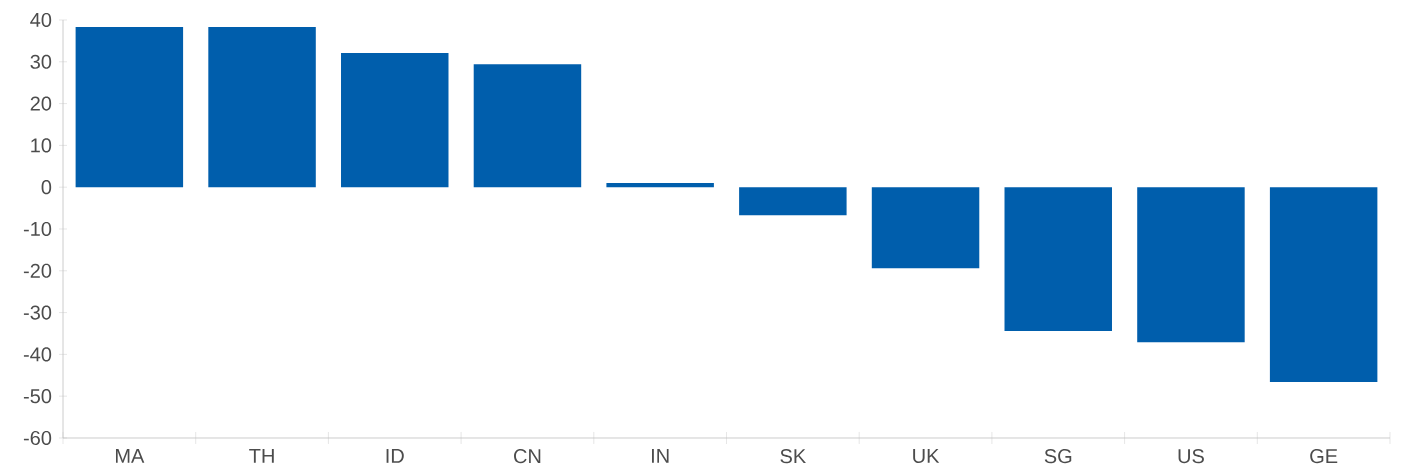 Image resolution: width=1405 pixels, height=475 pixels. Describe the element at coordinates (37, 312) in the screenshot. I see `y-tick-label: -30` at that location.